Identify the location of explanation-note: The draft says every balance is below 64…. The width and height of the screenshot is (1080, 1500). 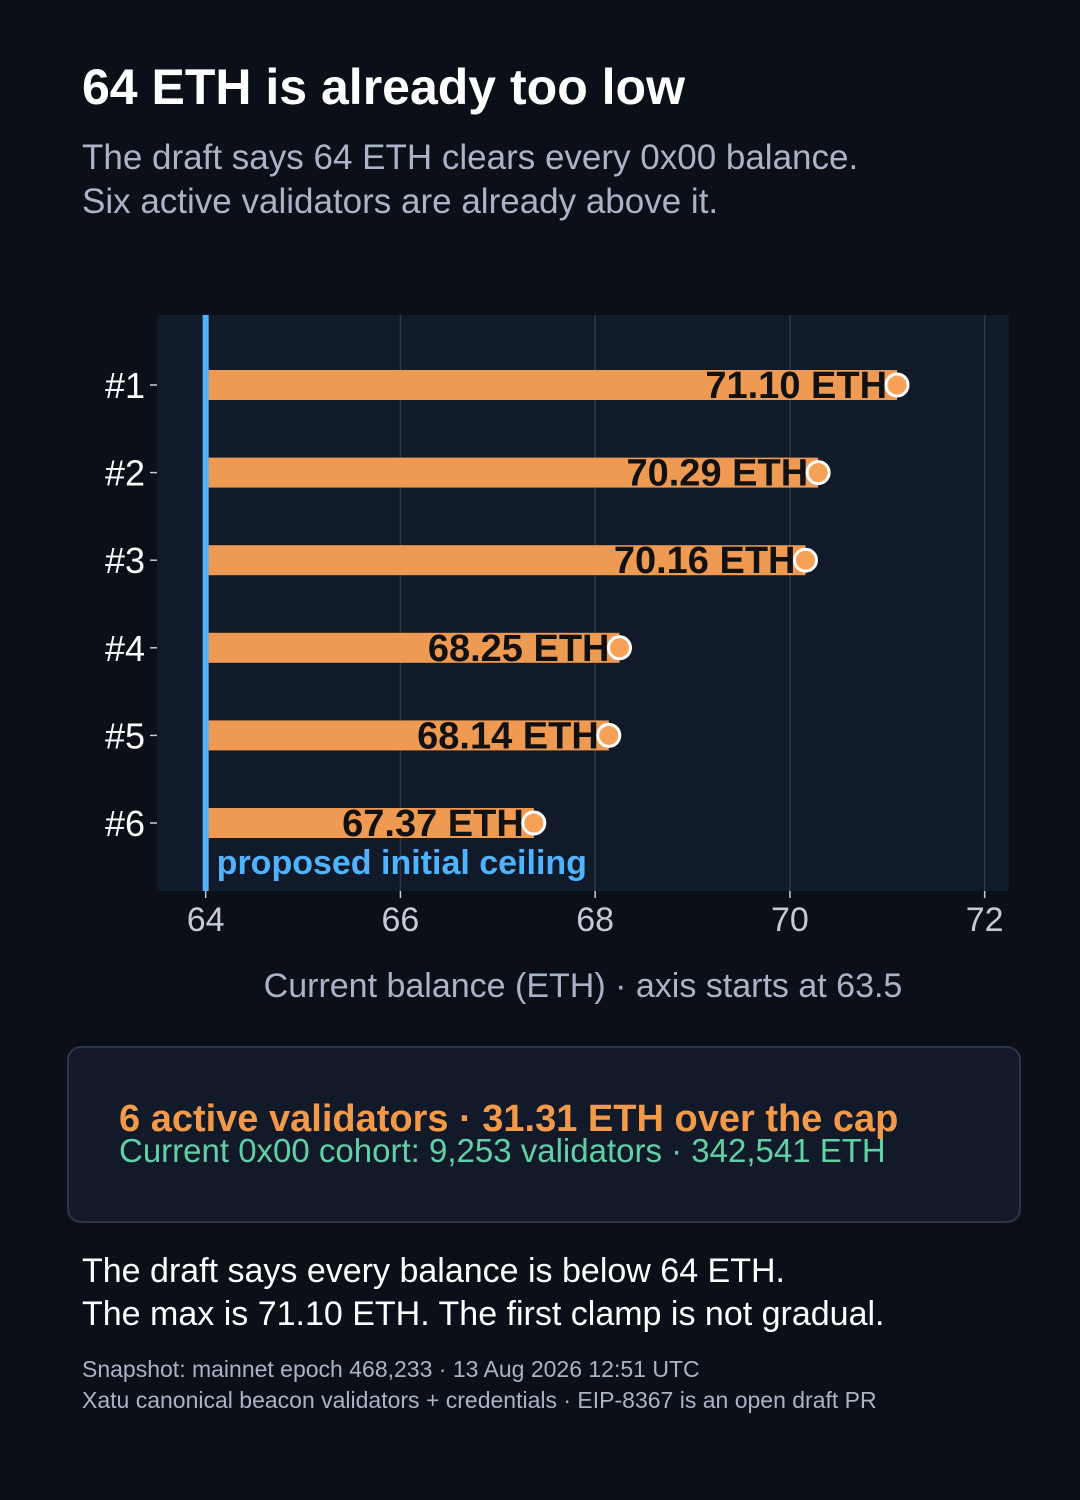
(483, 1293).